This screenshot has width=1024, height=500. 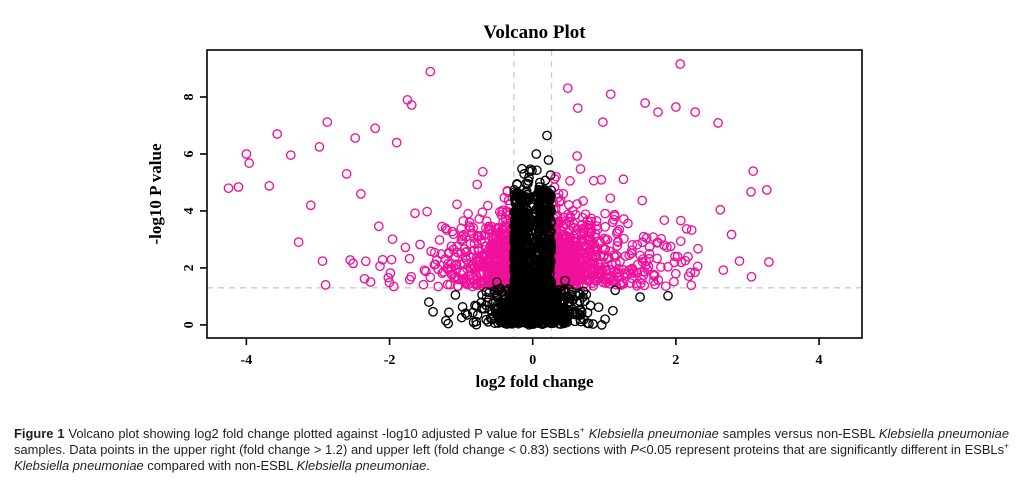 What do you see at coordinates (798, 433) in the screenshot?
I see `caption-segment: samples versus non-ESBL` at bounding box center [798, 433].